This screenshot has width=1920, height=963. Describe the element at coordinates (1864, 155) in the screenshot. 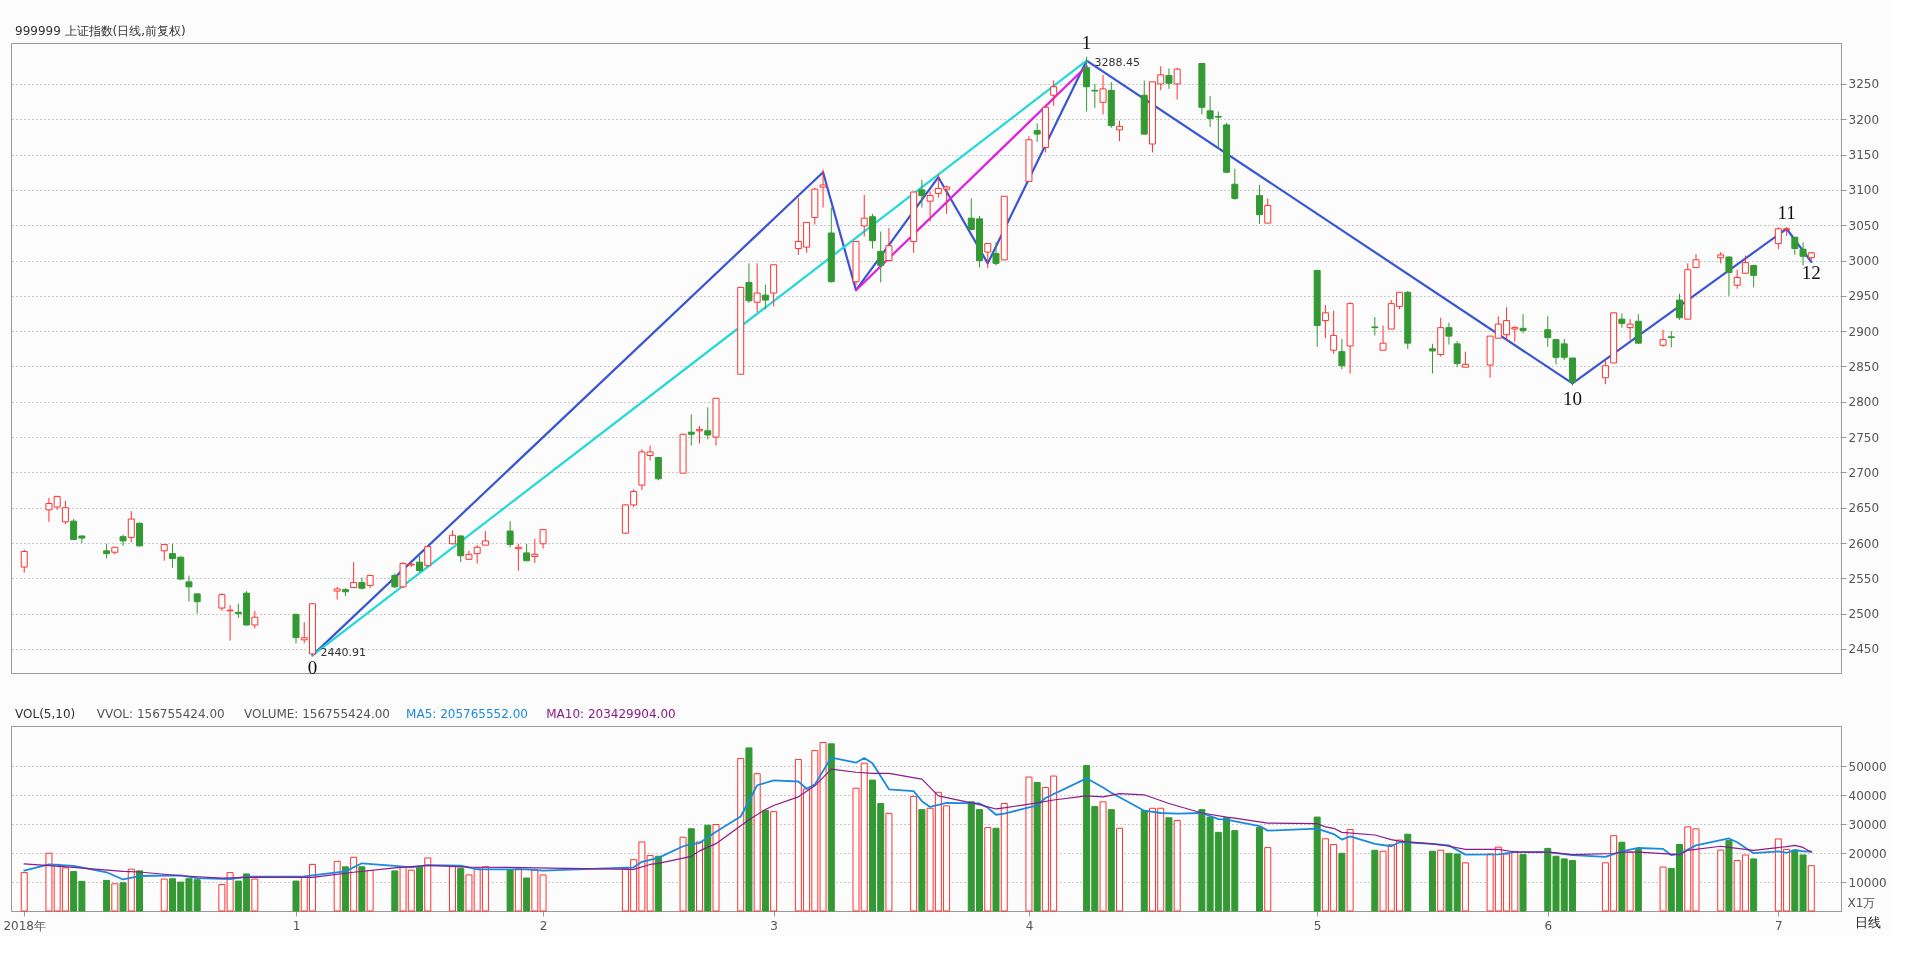

I see `y-tick-label: 3150` at that location.